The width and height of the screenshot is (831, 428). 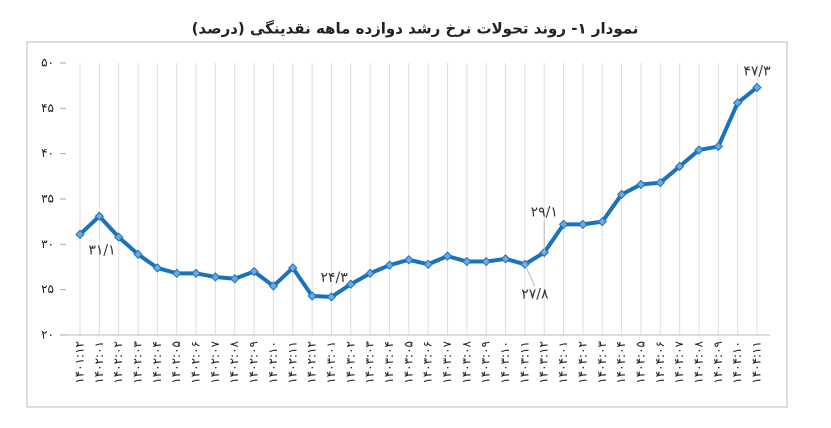 I want to click on x-tick-label: ۱۴۰۲:۱۲, so click(x=312, y=362).